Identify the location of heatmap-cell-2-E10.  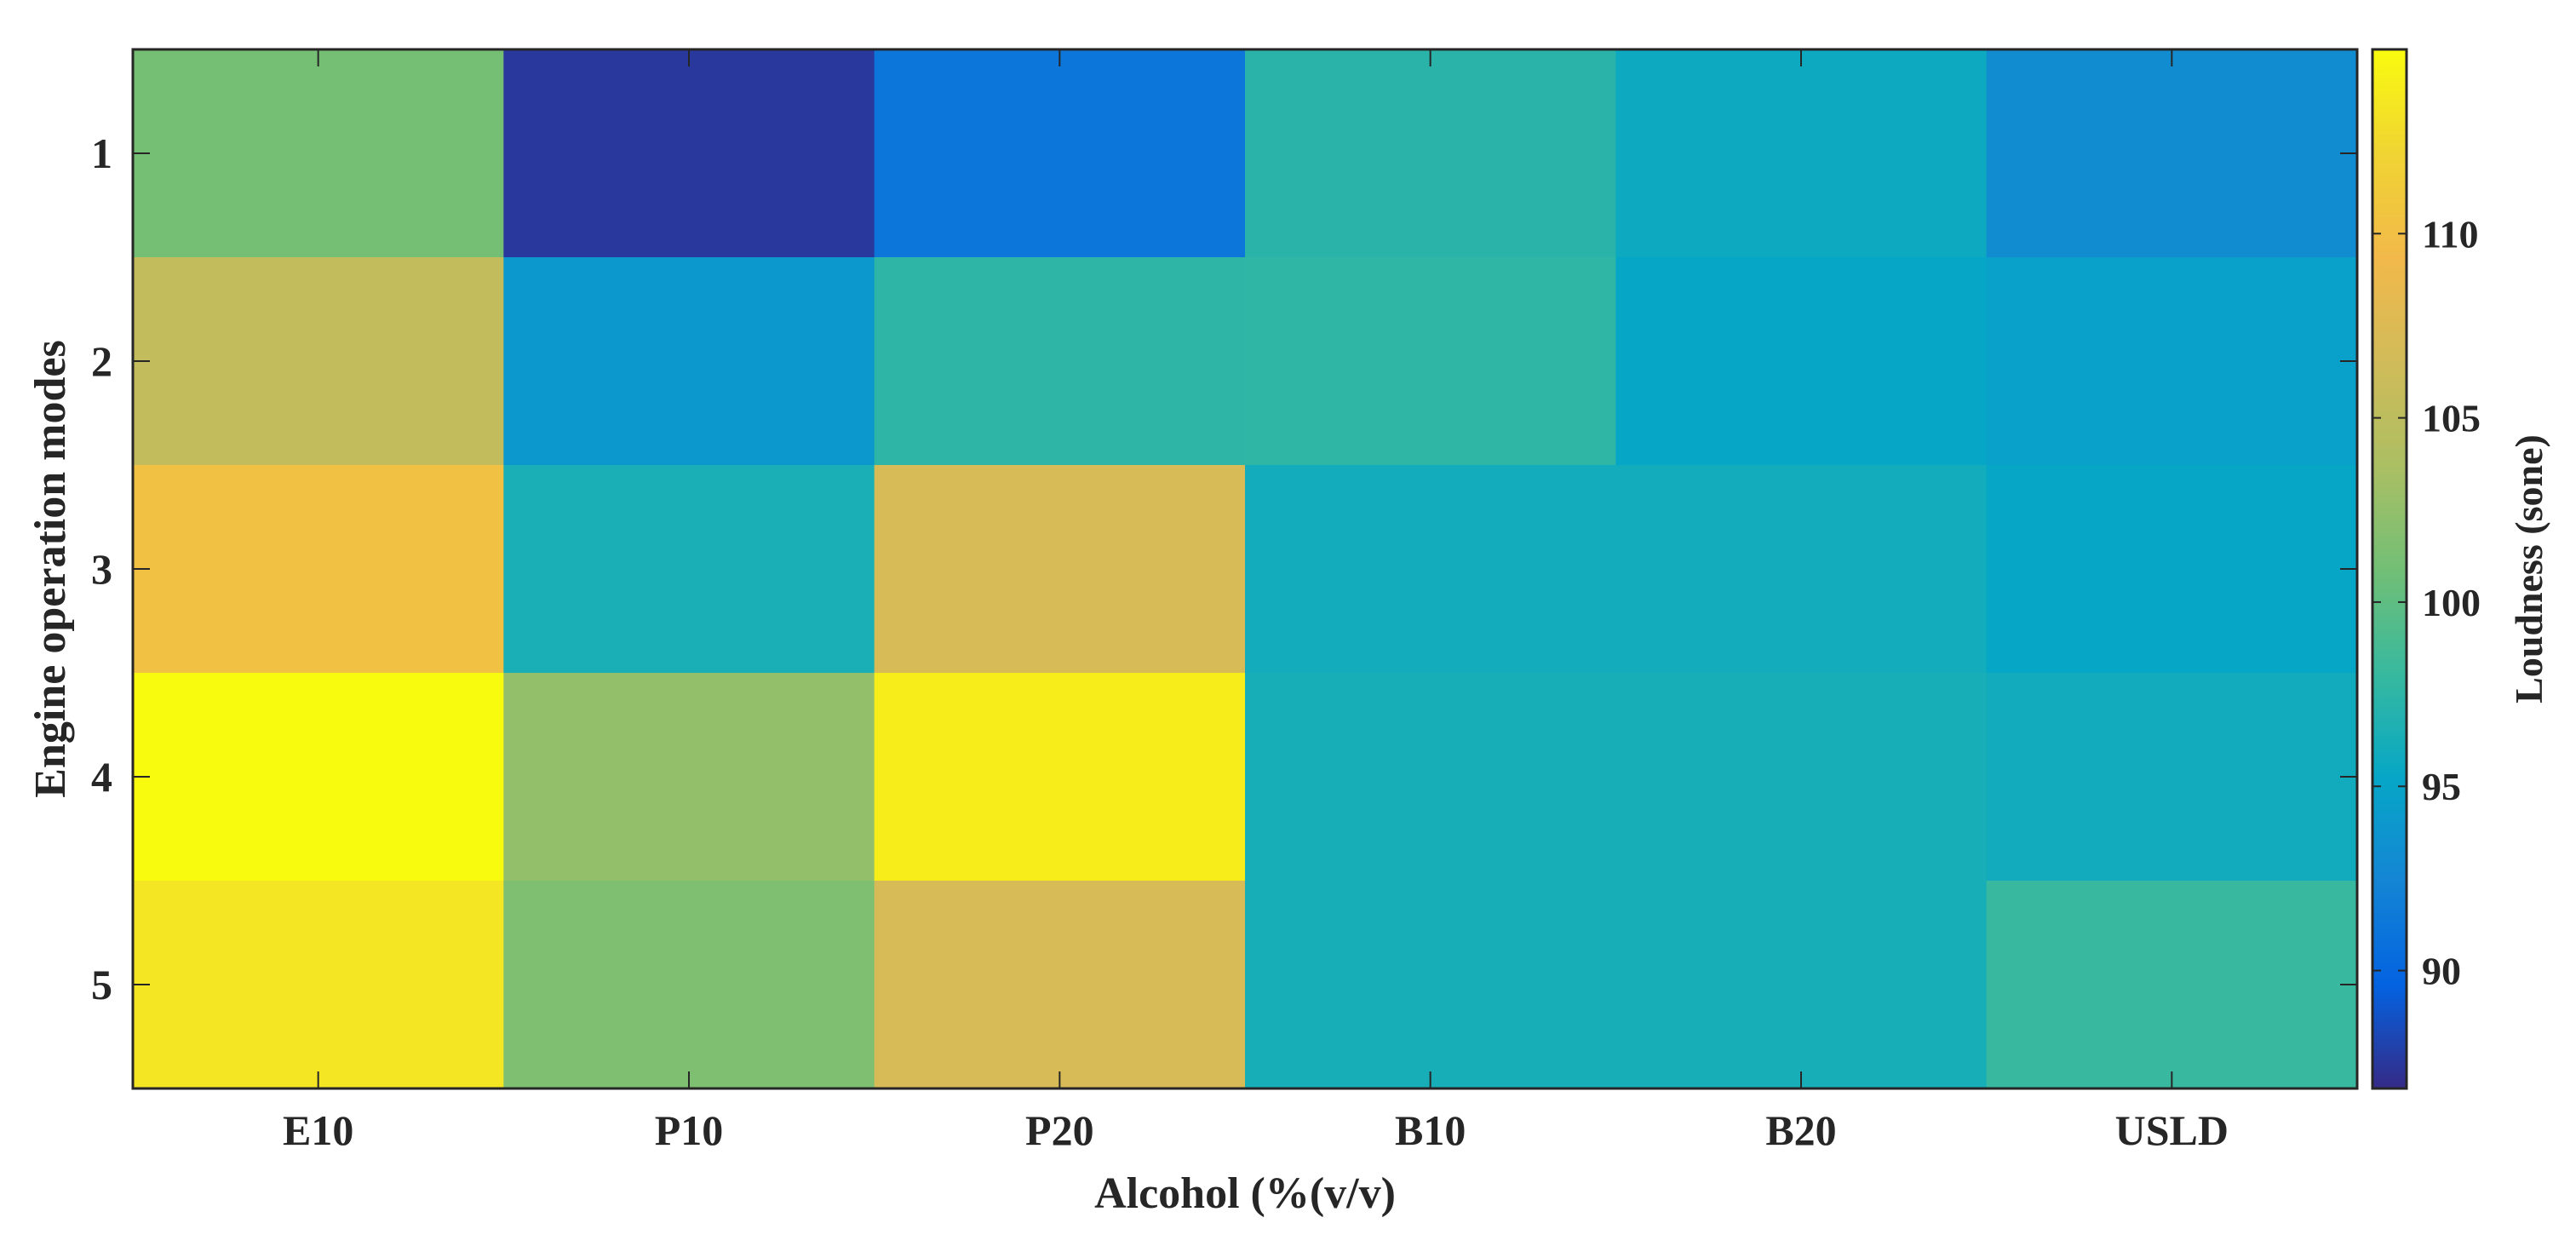
(318, 361).